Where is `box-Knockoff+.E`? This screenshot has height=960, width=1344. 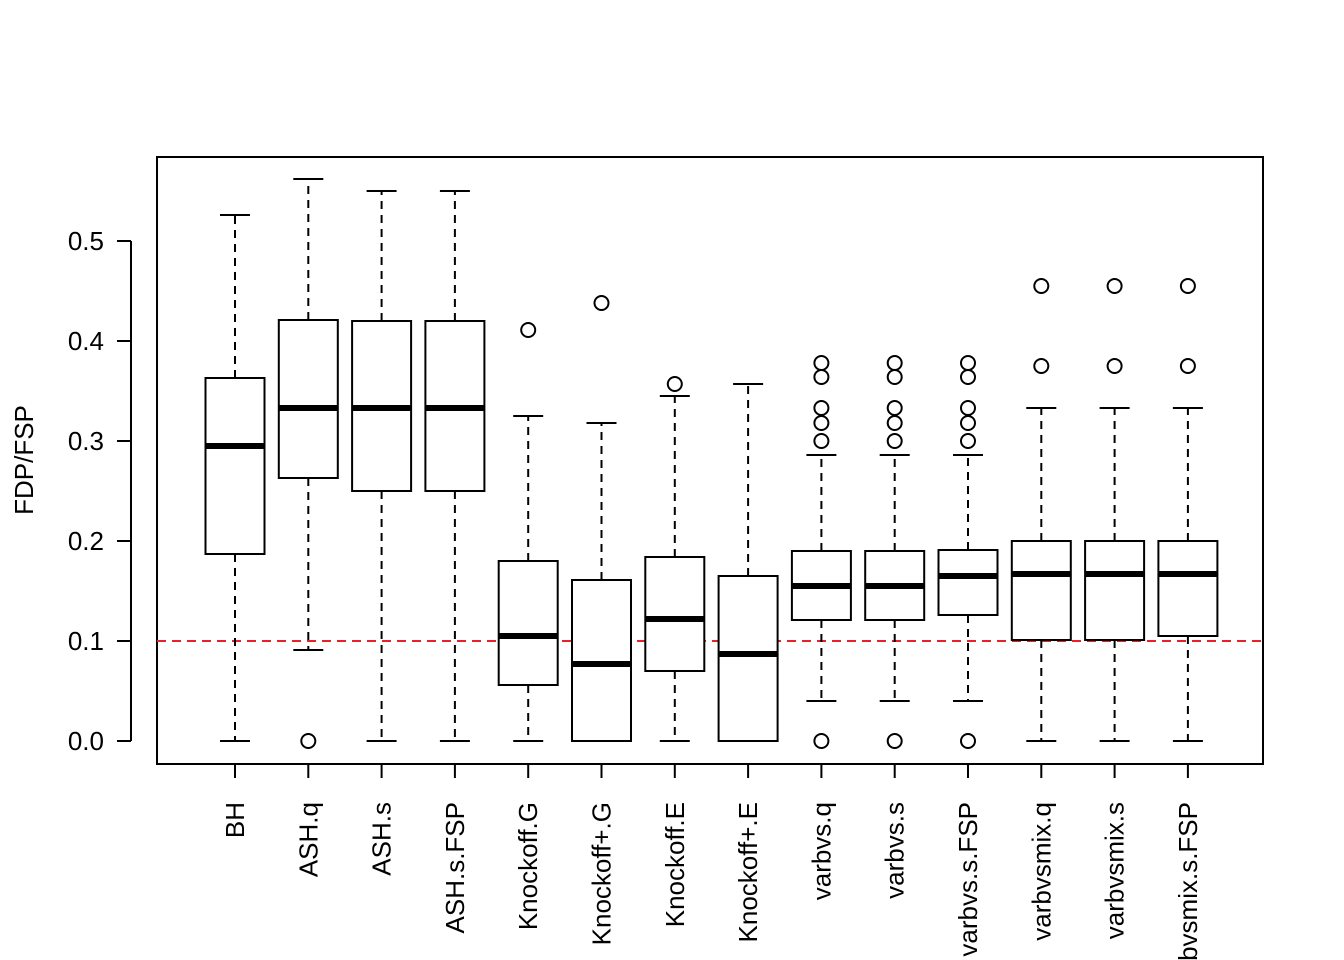
box-Knockoff+.E is located at coordinates (748, 562).